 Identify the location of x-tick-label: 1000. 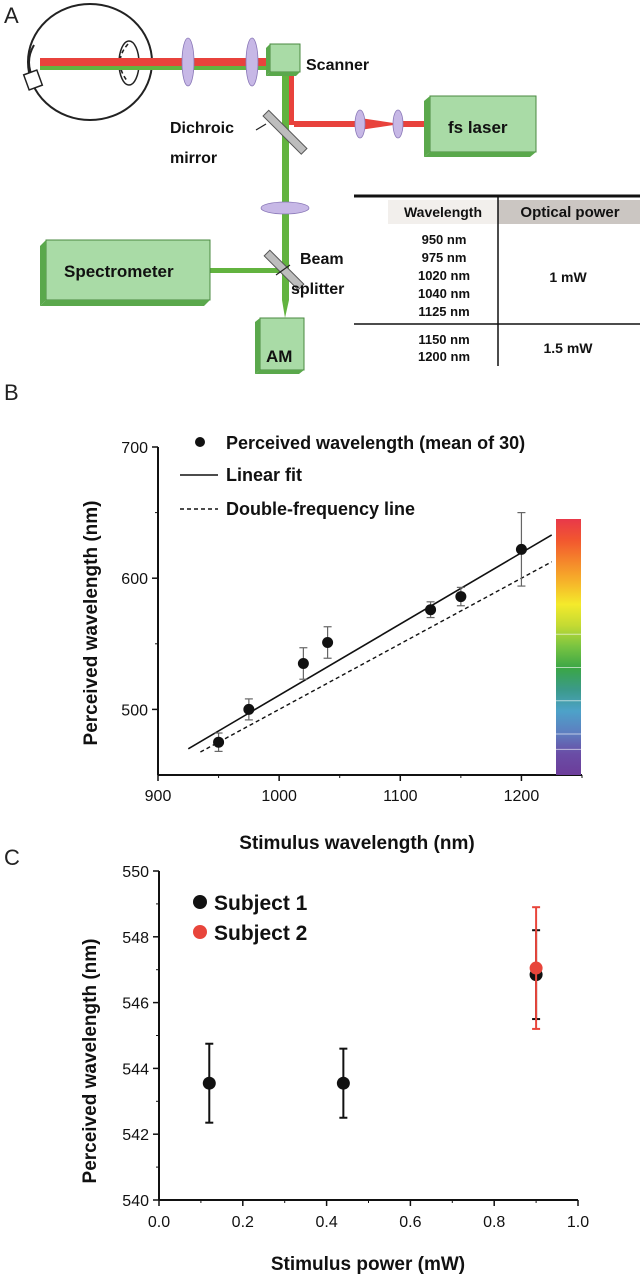
(279, 796).